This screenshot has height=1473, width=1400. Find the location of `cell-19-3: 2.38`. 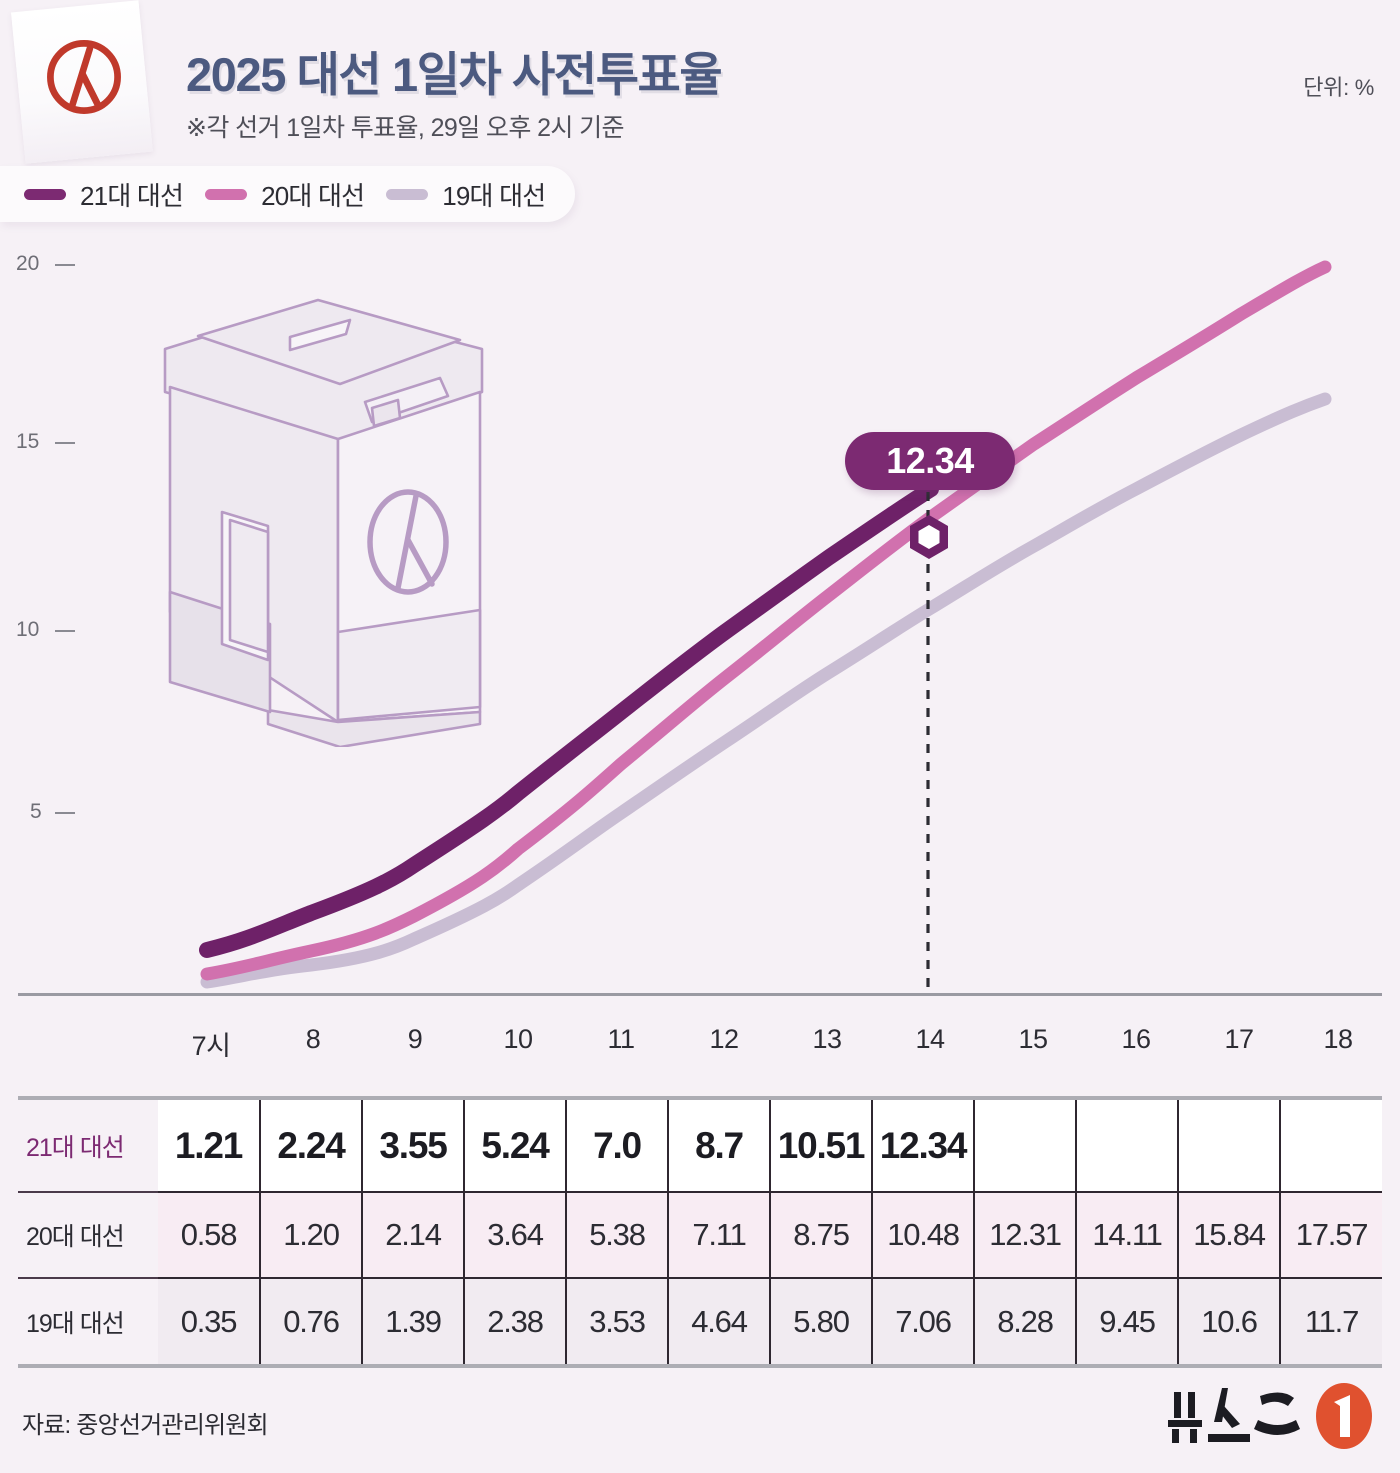

cell-19-3: 2.38 is located at coordinates (515, 1321).